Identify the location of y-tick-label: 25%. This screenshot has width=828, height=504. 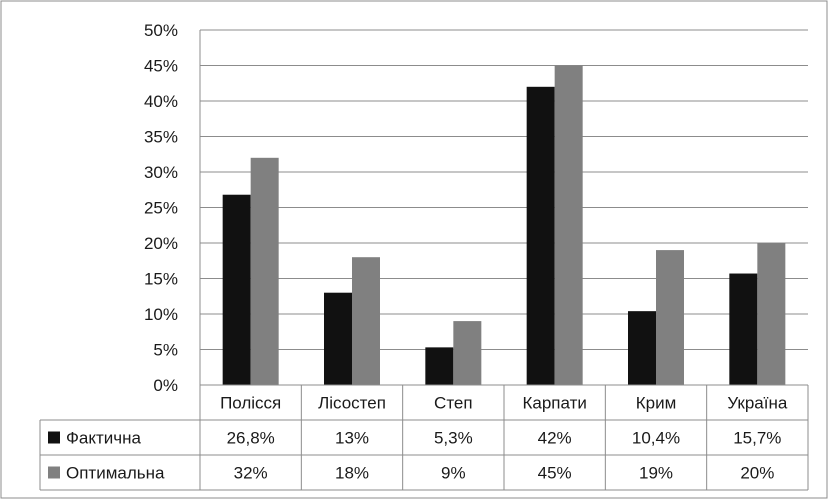
(161, 208).